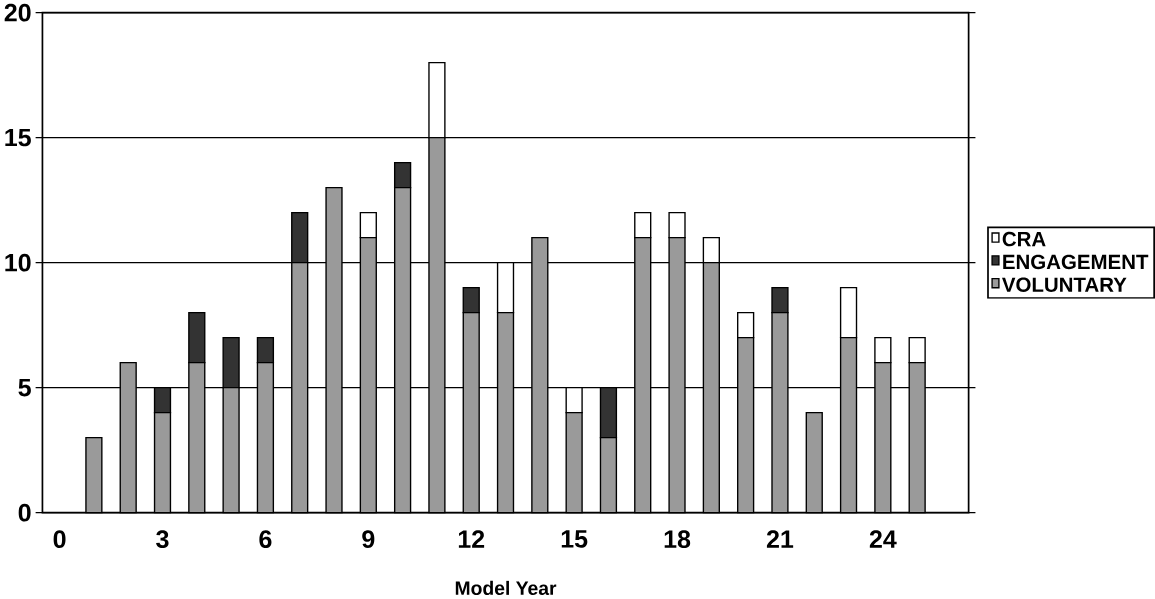  What do you see at coordinates (883, 539) in the screenshot?
I see `x-tick-label: 24` at bounding box center [883, 539].